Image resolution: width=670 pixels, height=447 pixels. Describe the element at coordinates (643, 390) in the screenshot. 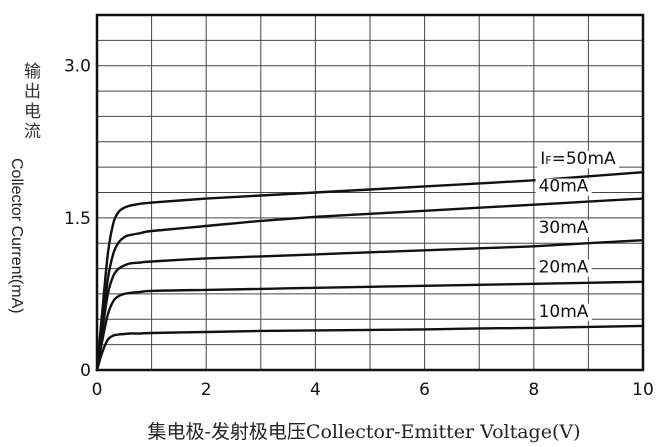

I see `x-tick-label: 10` at that location.